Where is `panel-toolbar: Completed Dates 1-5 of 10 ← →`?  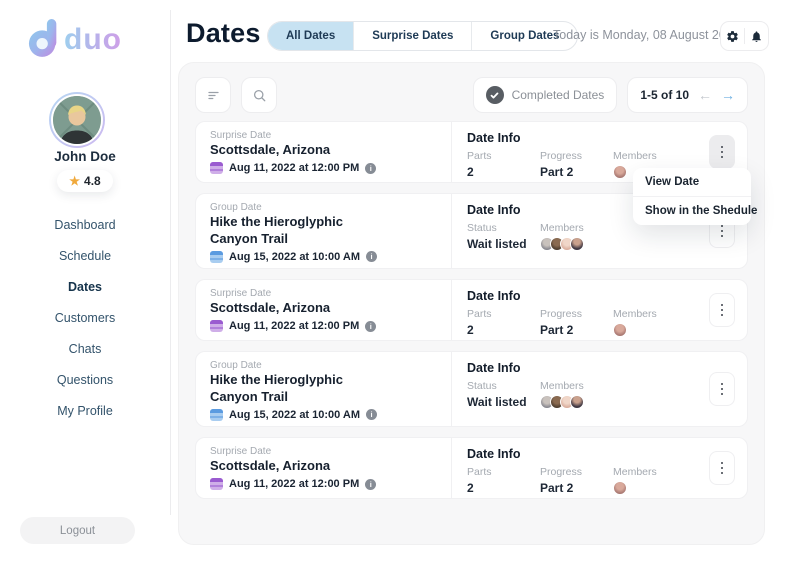
panel-toolbar: Completed Dates 1-5 of 10 ← → is located at coordinates (471, 95).